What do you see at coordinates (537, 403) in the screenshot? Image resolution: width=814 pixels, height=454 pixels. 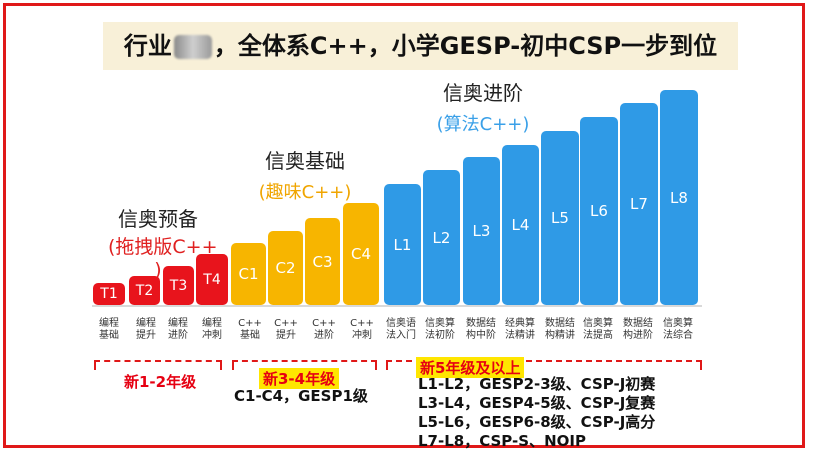 I see `note-line: L3-L4，GESP4-5级、CSP-J复赛` at bounding box center [537, 403].